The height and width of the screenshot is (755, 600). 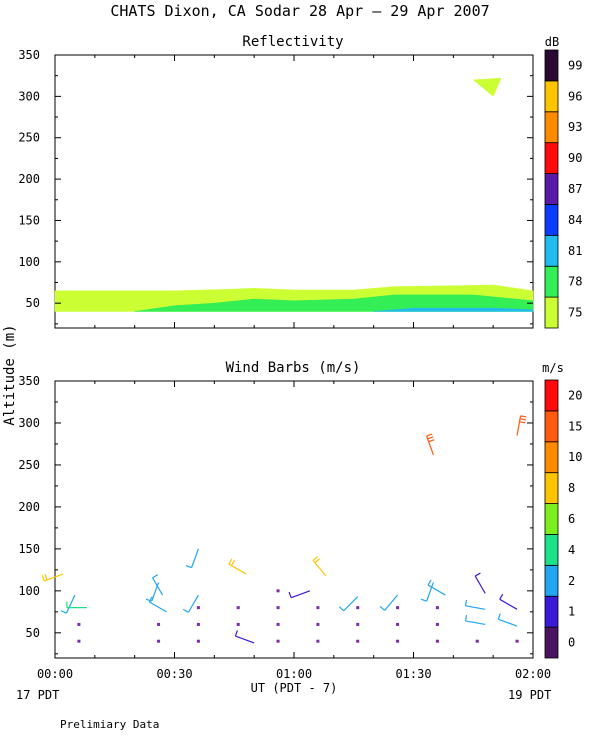 I want to click on refl-ytick-label-5: 300, so click(x=29, y=96).